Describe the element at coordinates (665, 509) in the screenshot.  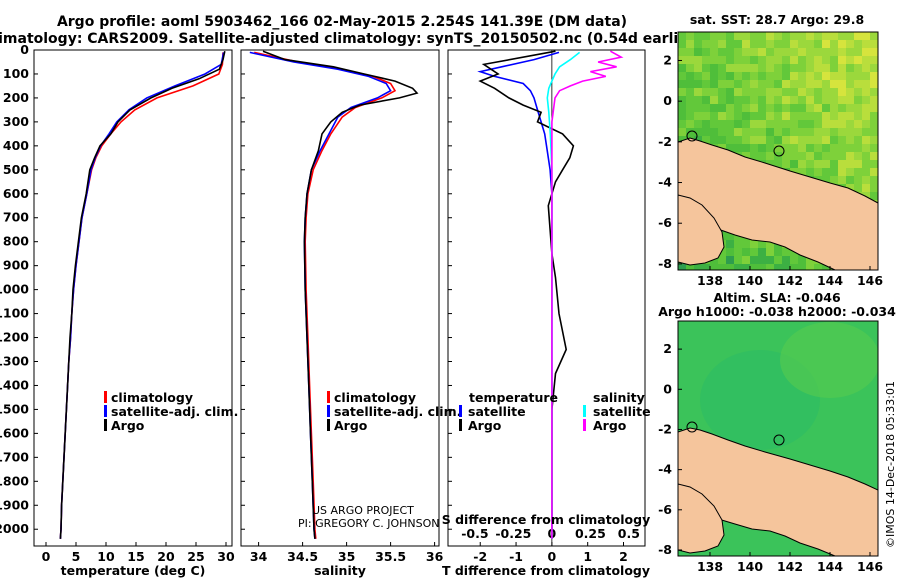
I see `map-y-tick-label: -6` at that location.